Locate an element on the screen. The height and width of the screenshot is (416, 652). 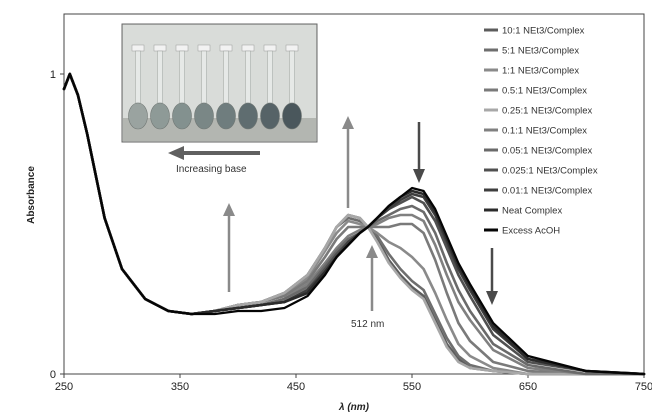
legend-label: 0.25:1 NEt3/Complex is located at coordinates (547, 111).